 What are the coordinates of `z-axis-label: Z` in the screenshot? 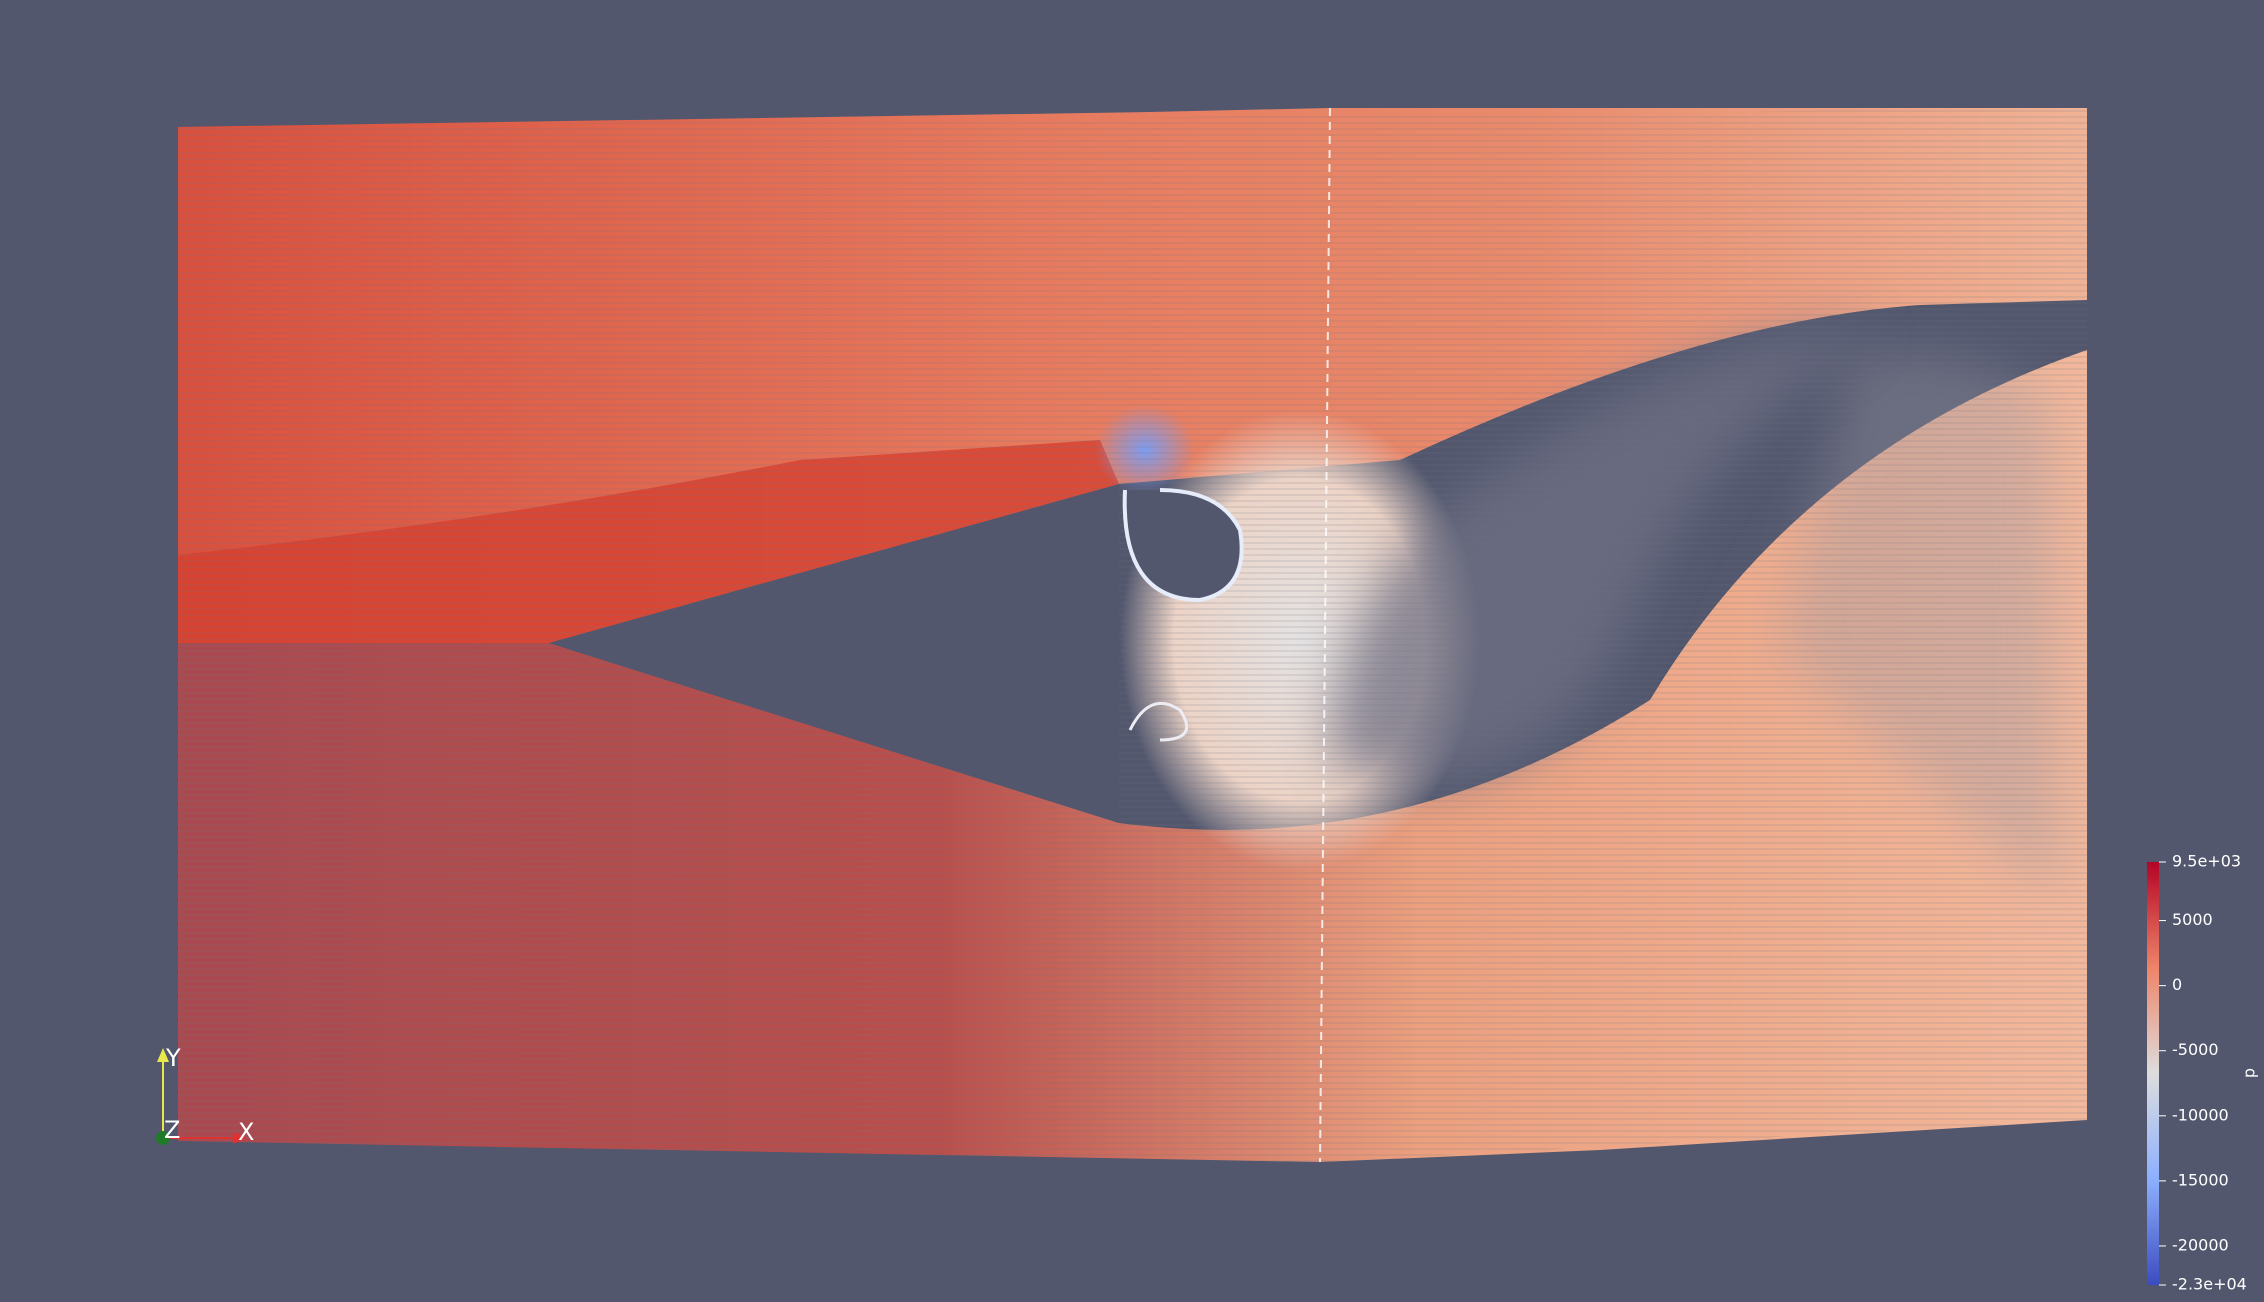 It's located at (172, 1130).